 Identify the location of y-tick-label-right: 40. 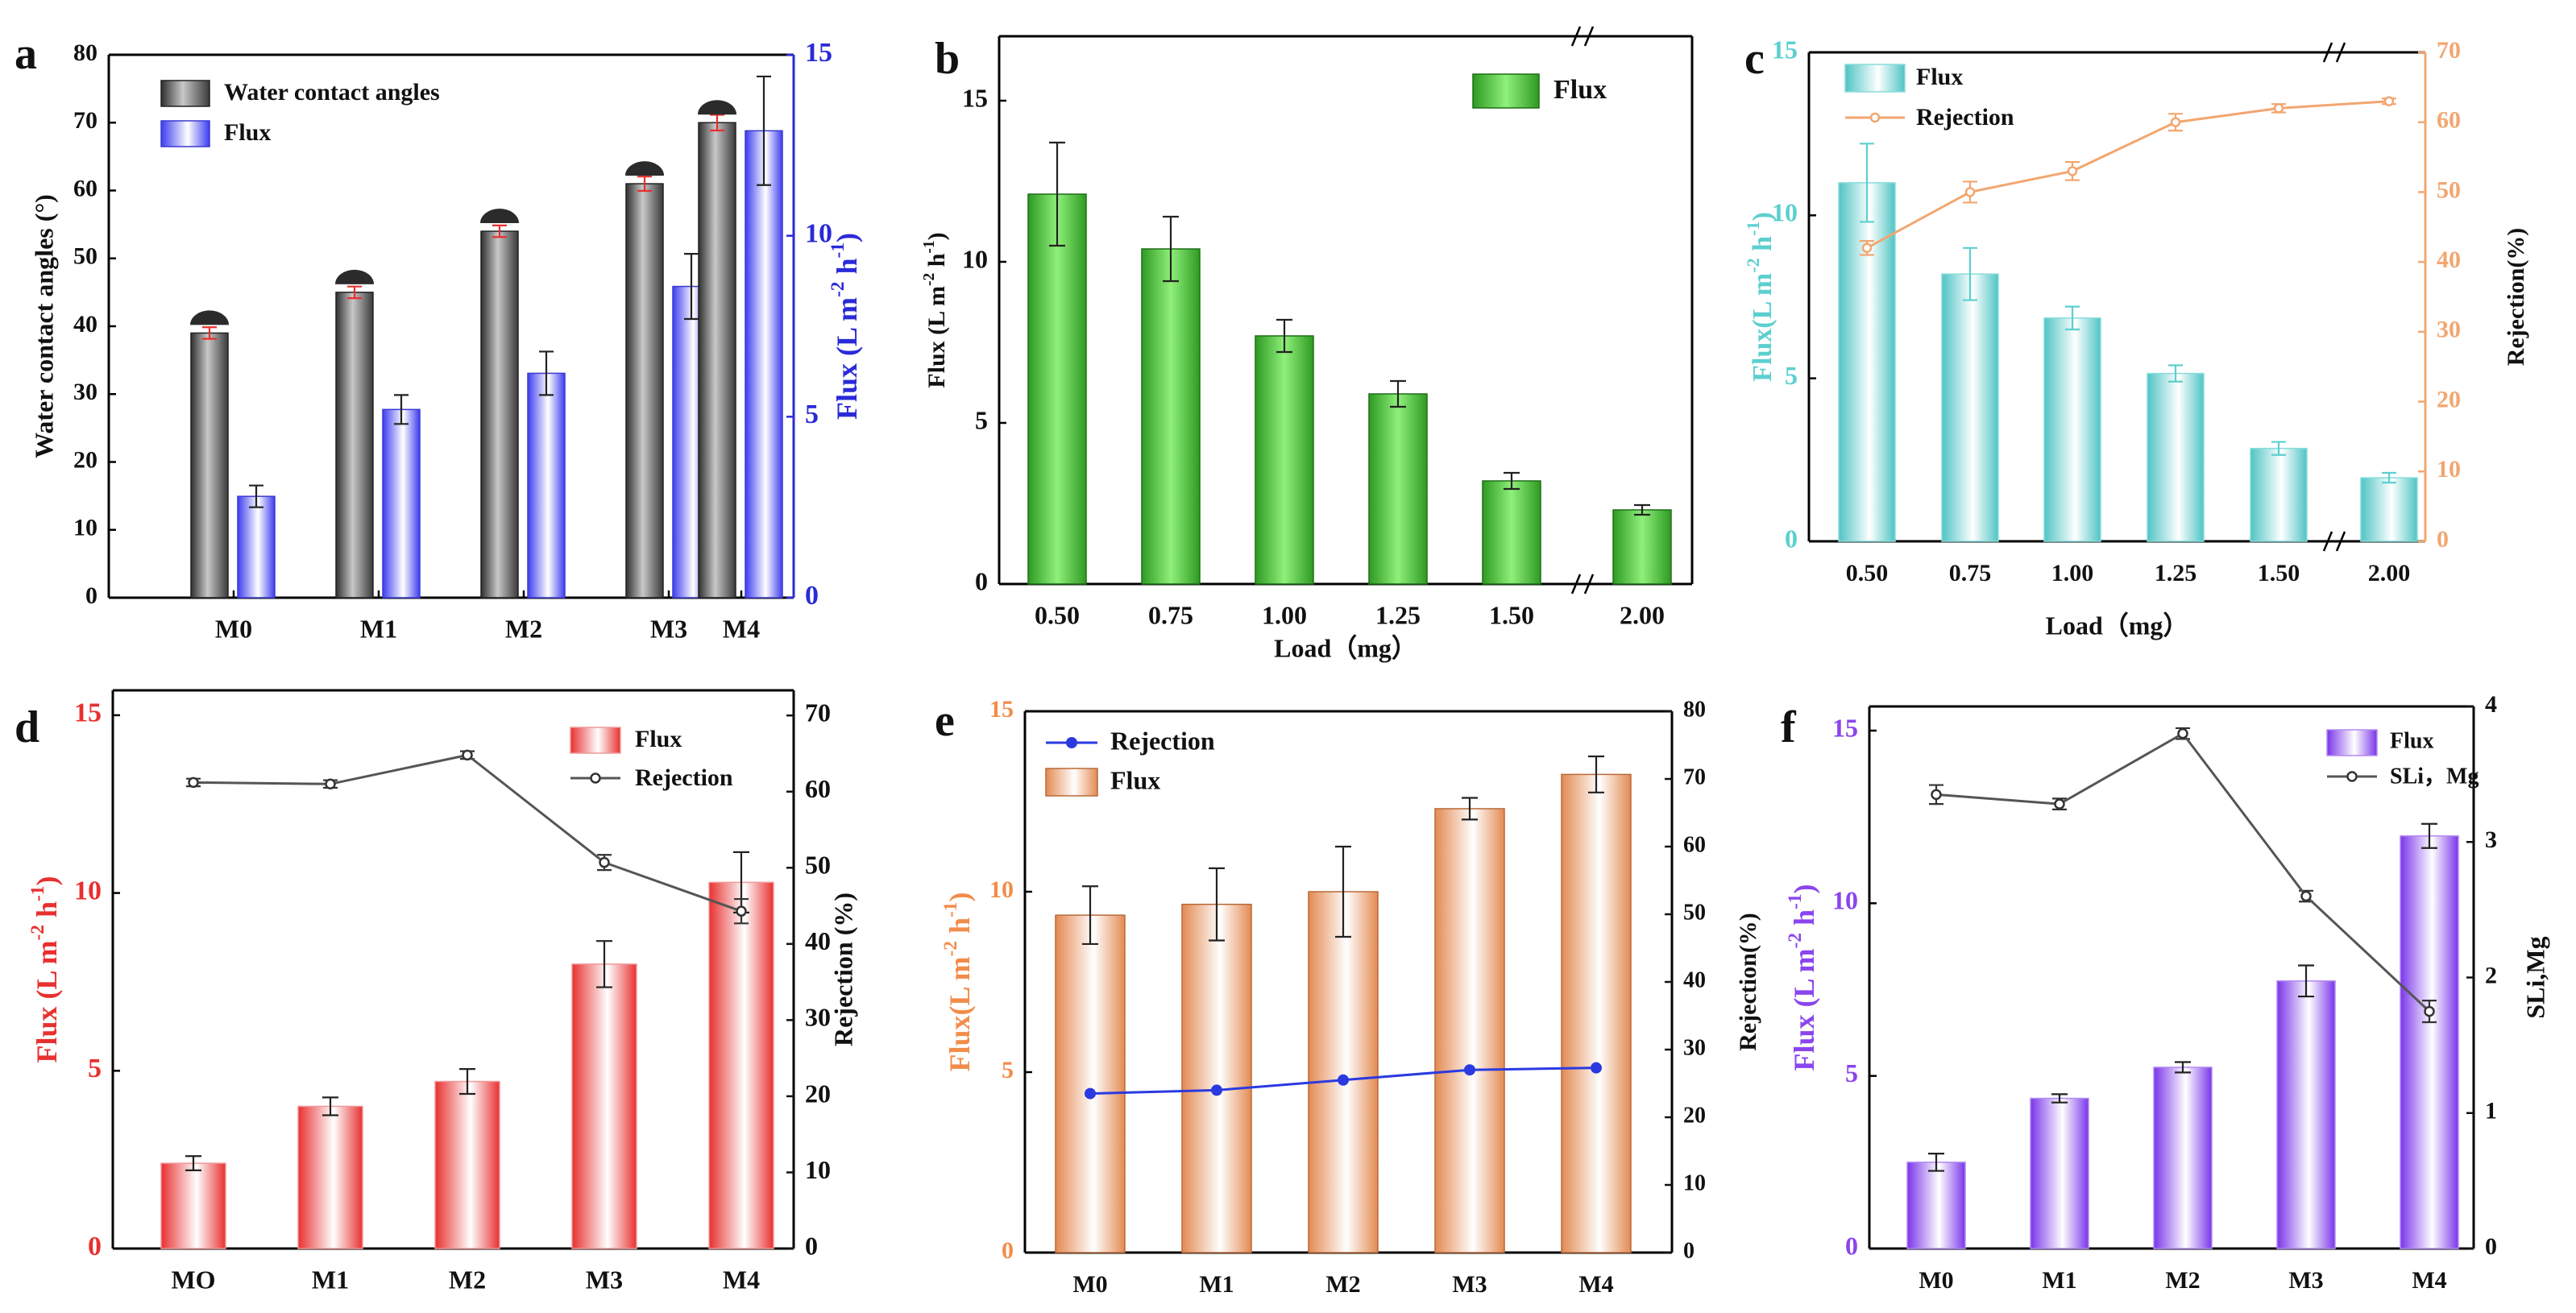
(1694, 980).